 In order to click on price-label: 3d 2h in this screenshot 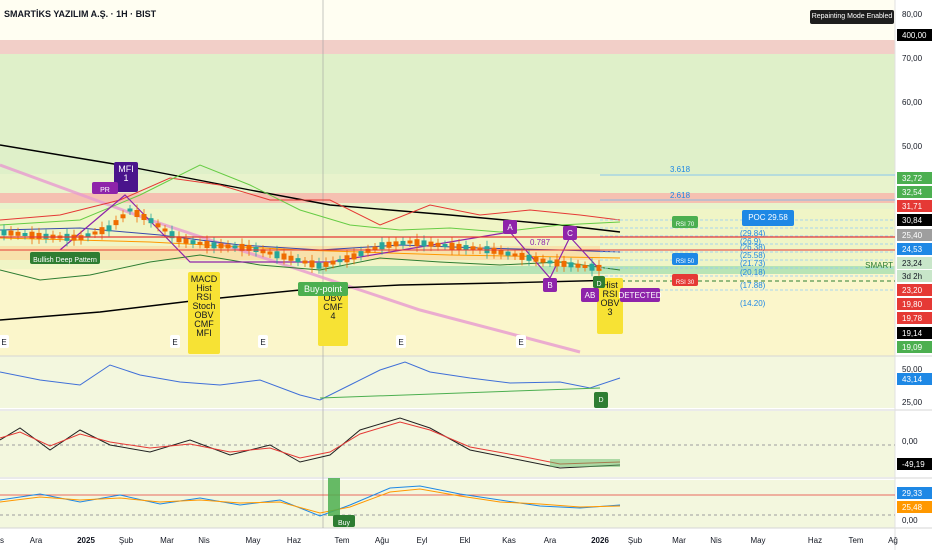, I will do `click(912, 276)`.